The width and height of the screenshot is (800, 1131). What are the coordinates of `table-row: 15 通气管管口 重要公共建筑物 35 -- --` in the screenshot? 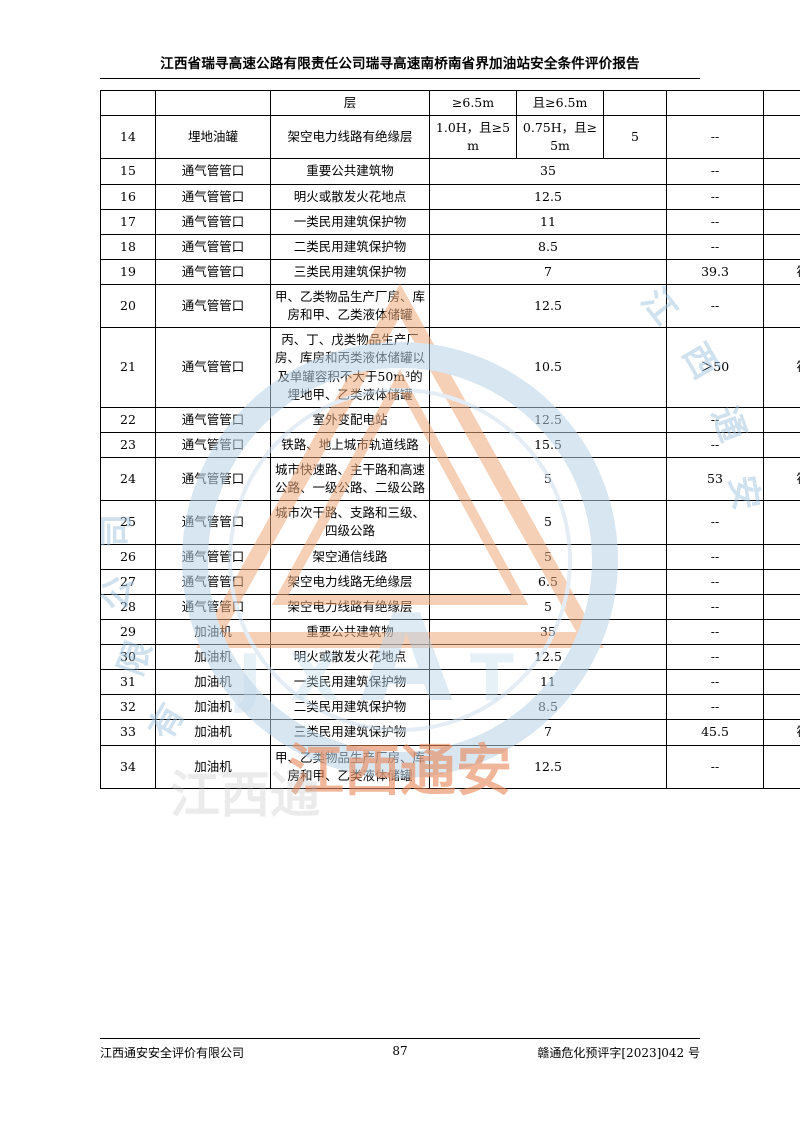 It's located at (450, 171).